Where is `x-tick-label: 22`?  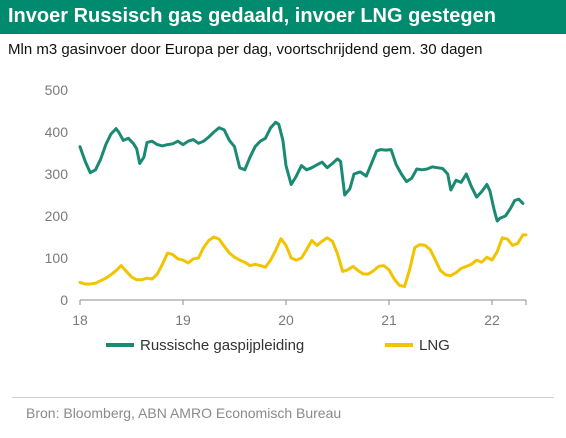 x-tick-label: 22 is located at coordinates (492, 320).